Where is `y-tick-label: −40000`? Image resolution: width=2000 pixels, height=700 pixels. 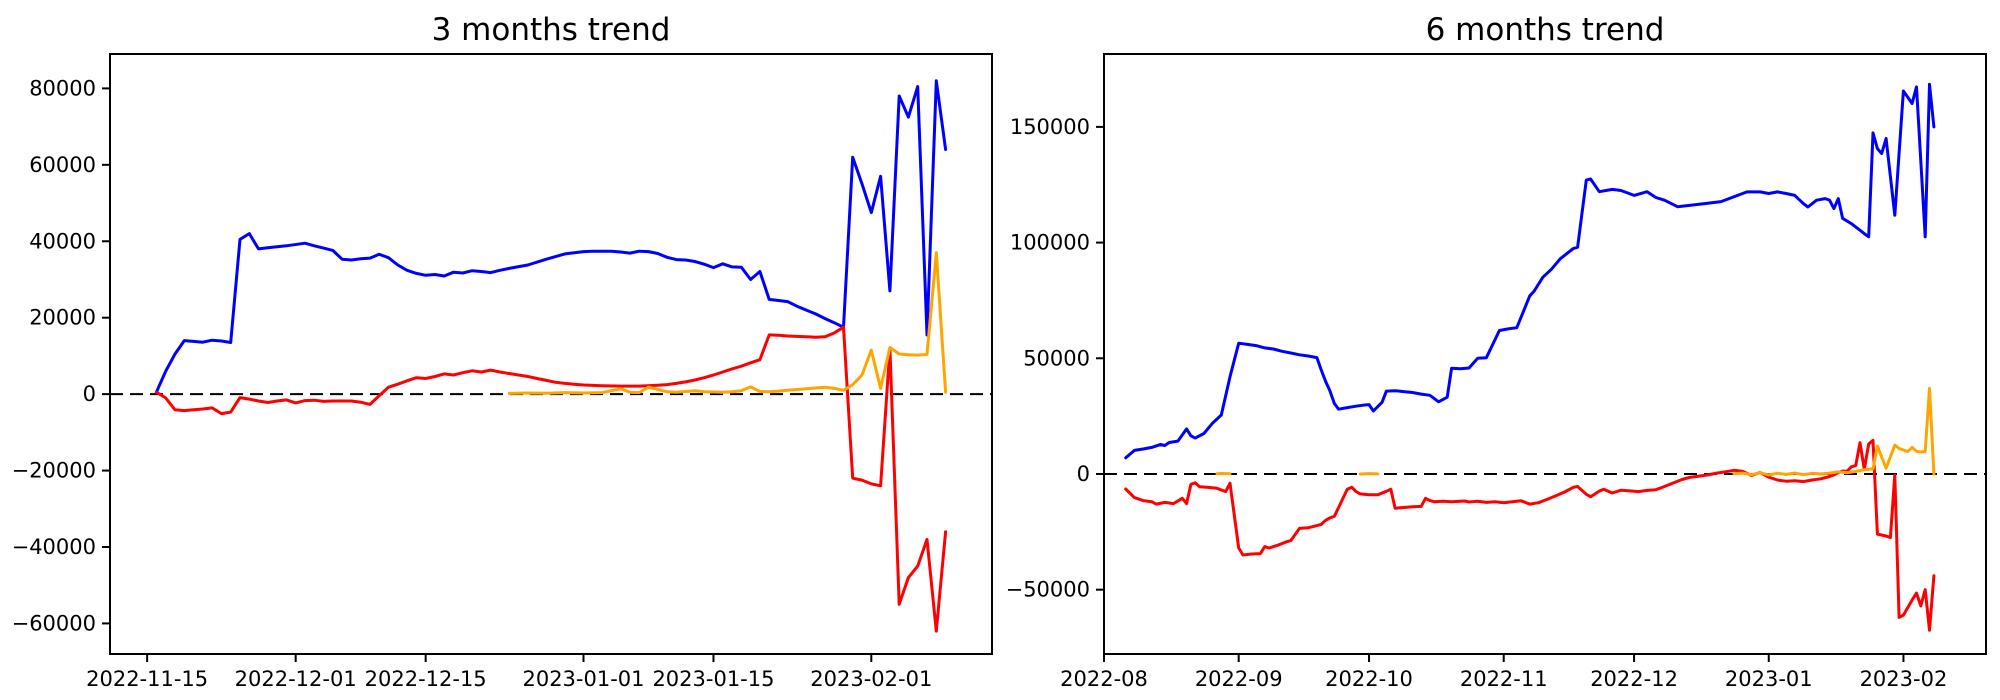 y-tick-label: −40000 is located at coordinates (54, 547).